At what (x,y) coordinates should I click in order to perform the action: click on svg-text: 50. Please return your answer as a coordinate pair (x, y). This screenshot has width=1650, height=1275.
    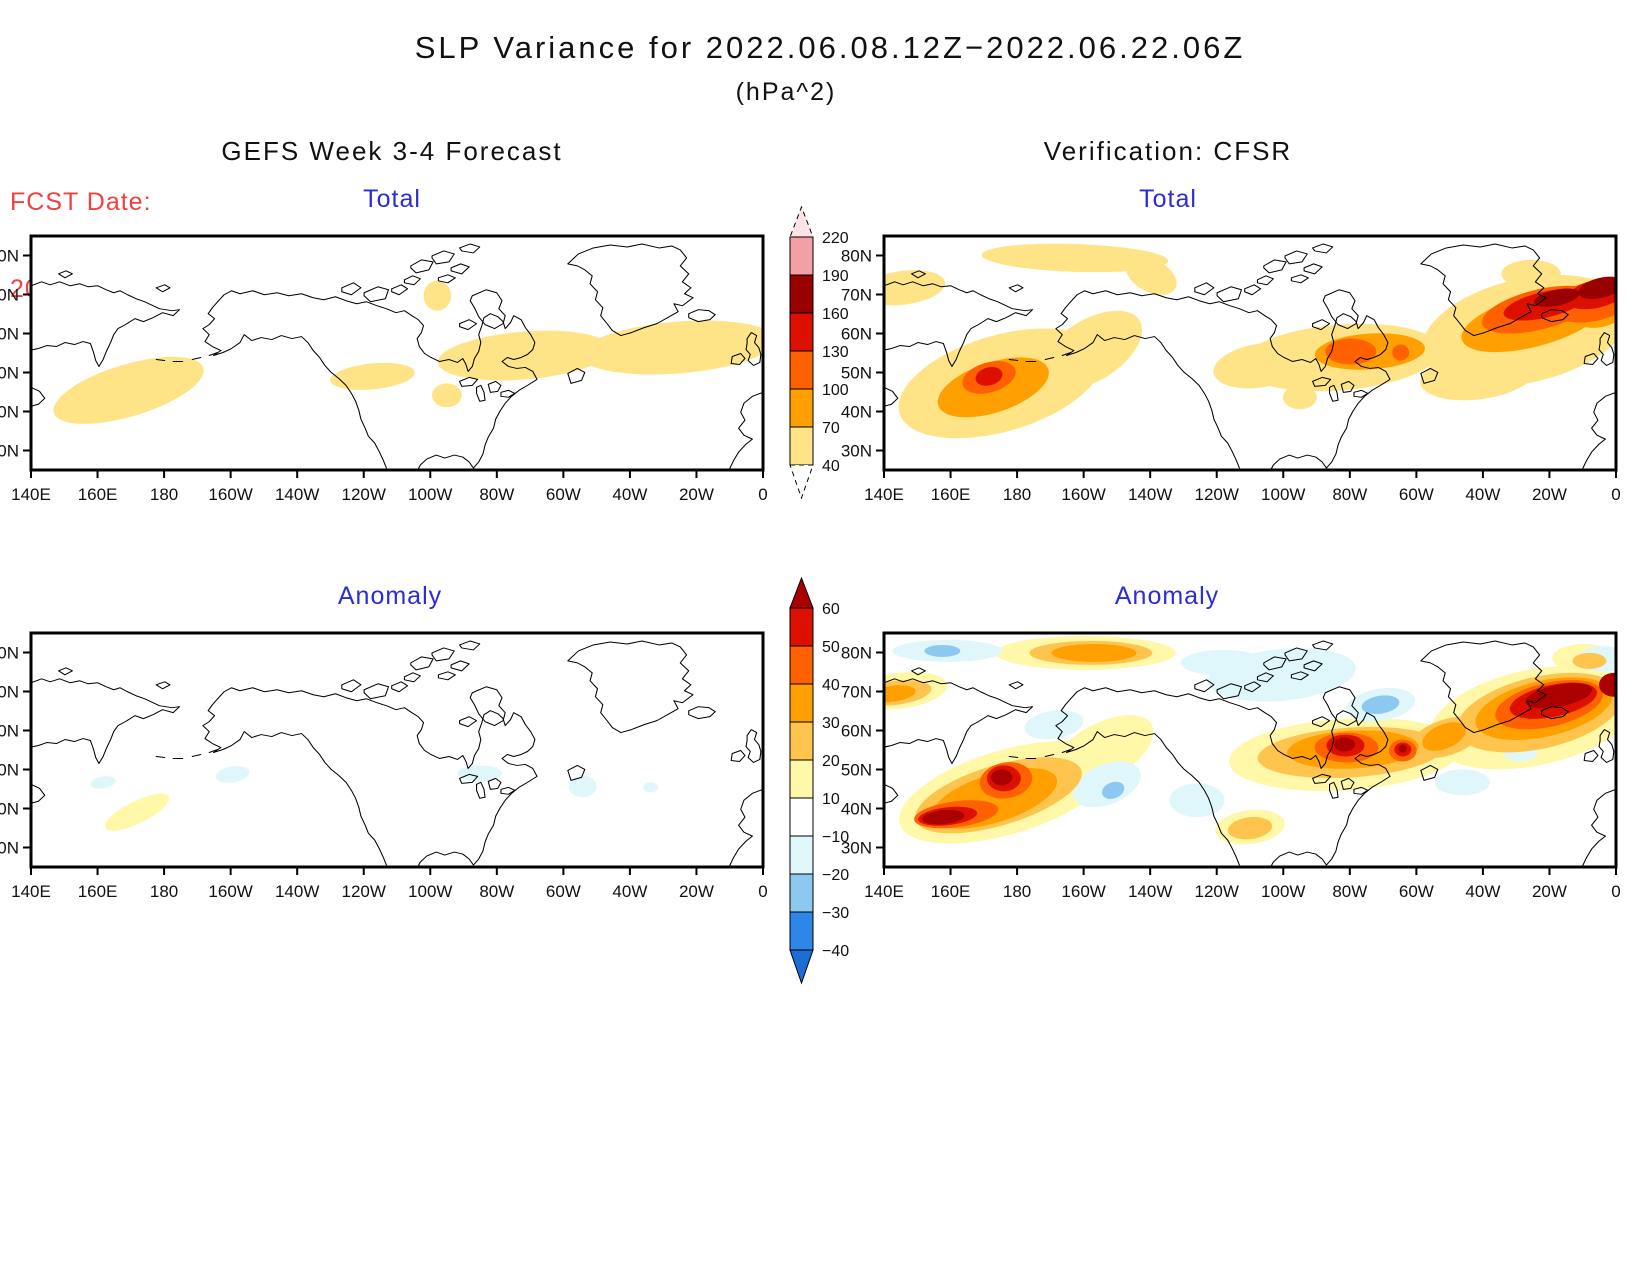
    Looking at the image, I should click on (831, 647).